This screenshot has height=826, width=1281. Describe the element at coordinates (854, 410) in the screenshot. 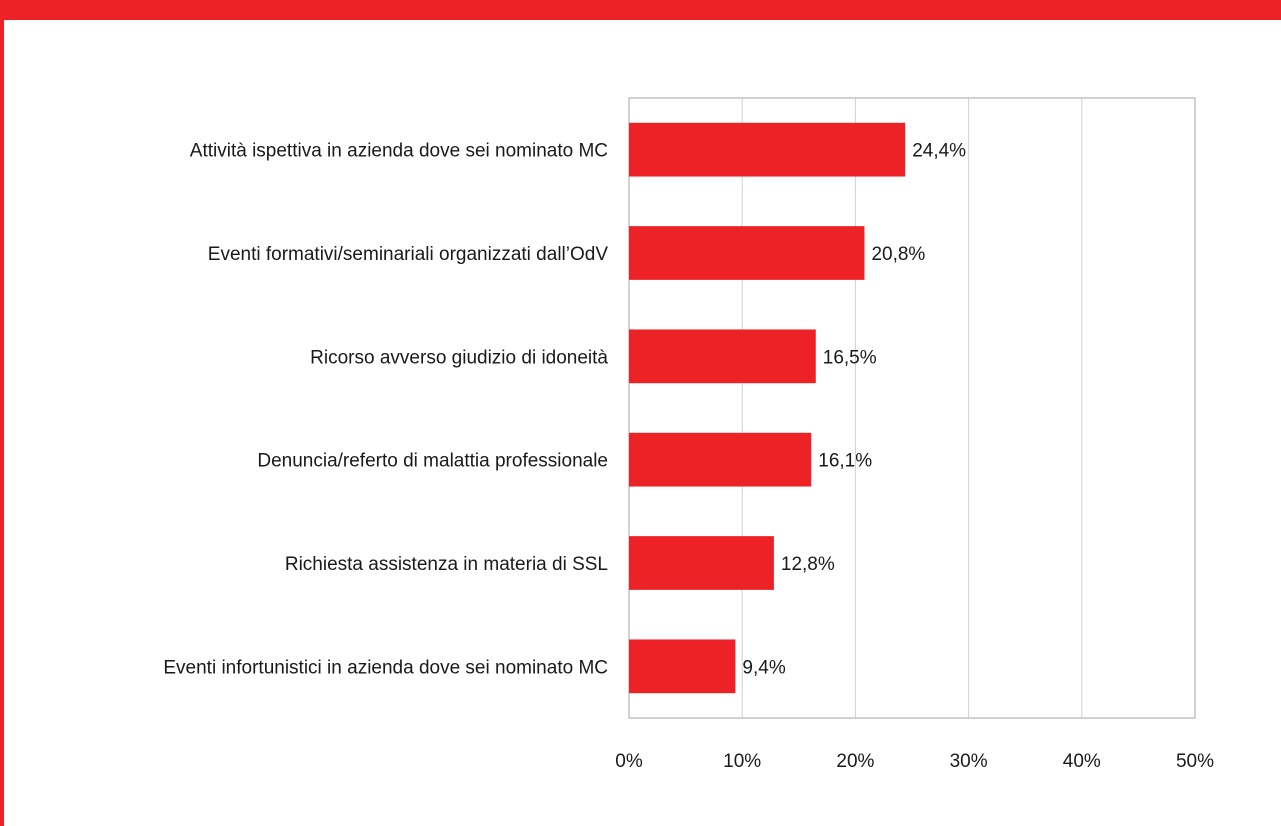

I see `data-labels: 24,4% 20,8% 16,5% 16,1% 12,8% 9,4%` at that location.